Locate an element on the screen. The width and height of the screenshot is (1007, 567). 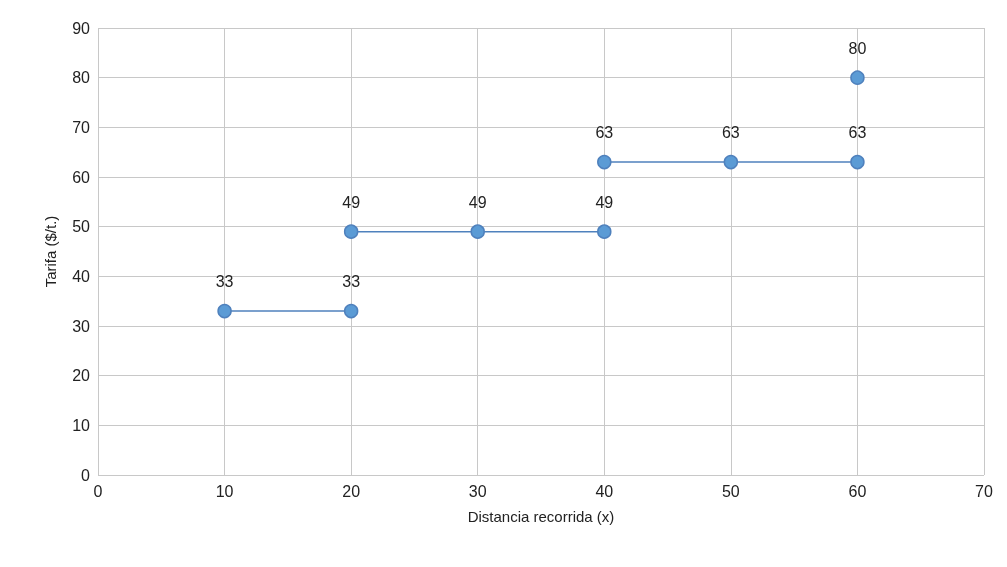
data-label: 80 is located at coordinates (857, 48).